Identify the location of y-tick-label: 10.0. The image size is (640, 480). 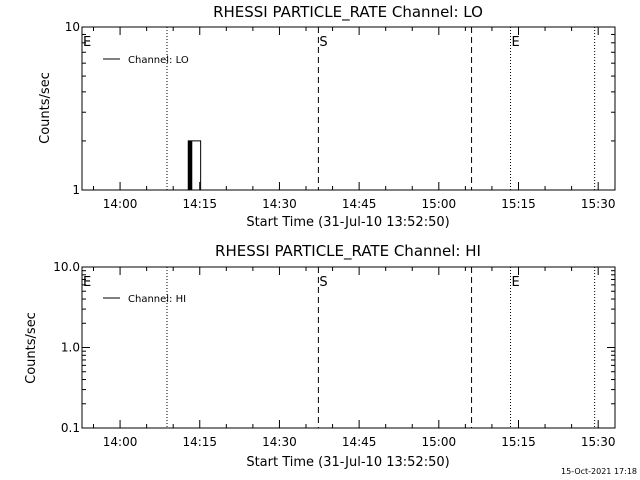
(66, 267).